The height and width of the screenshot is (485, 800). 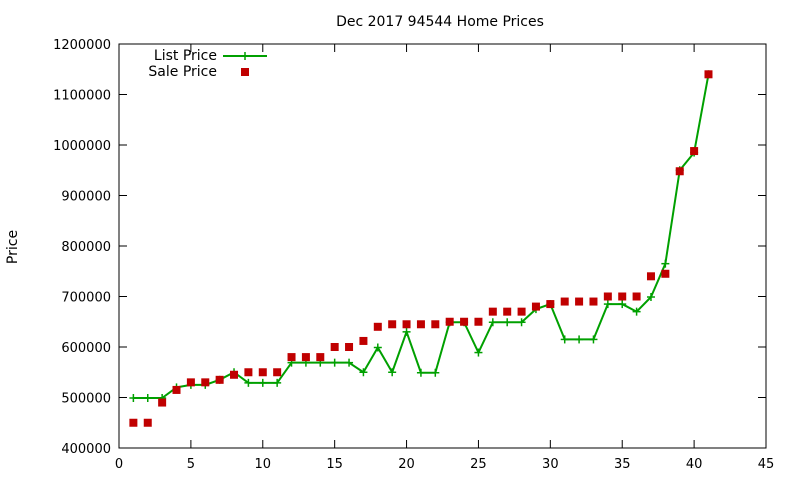 What do you see at coordinates (86, 348) in the screenshot?
I see `y-tick-label: 600000` at bounding box center [86, 348].